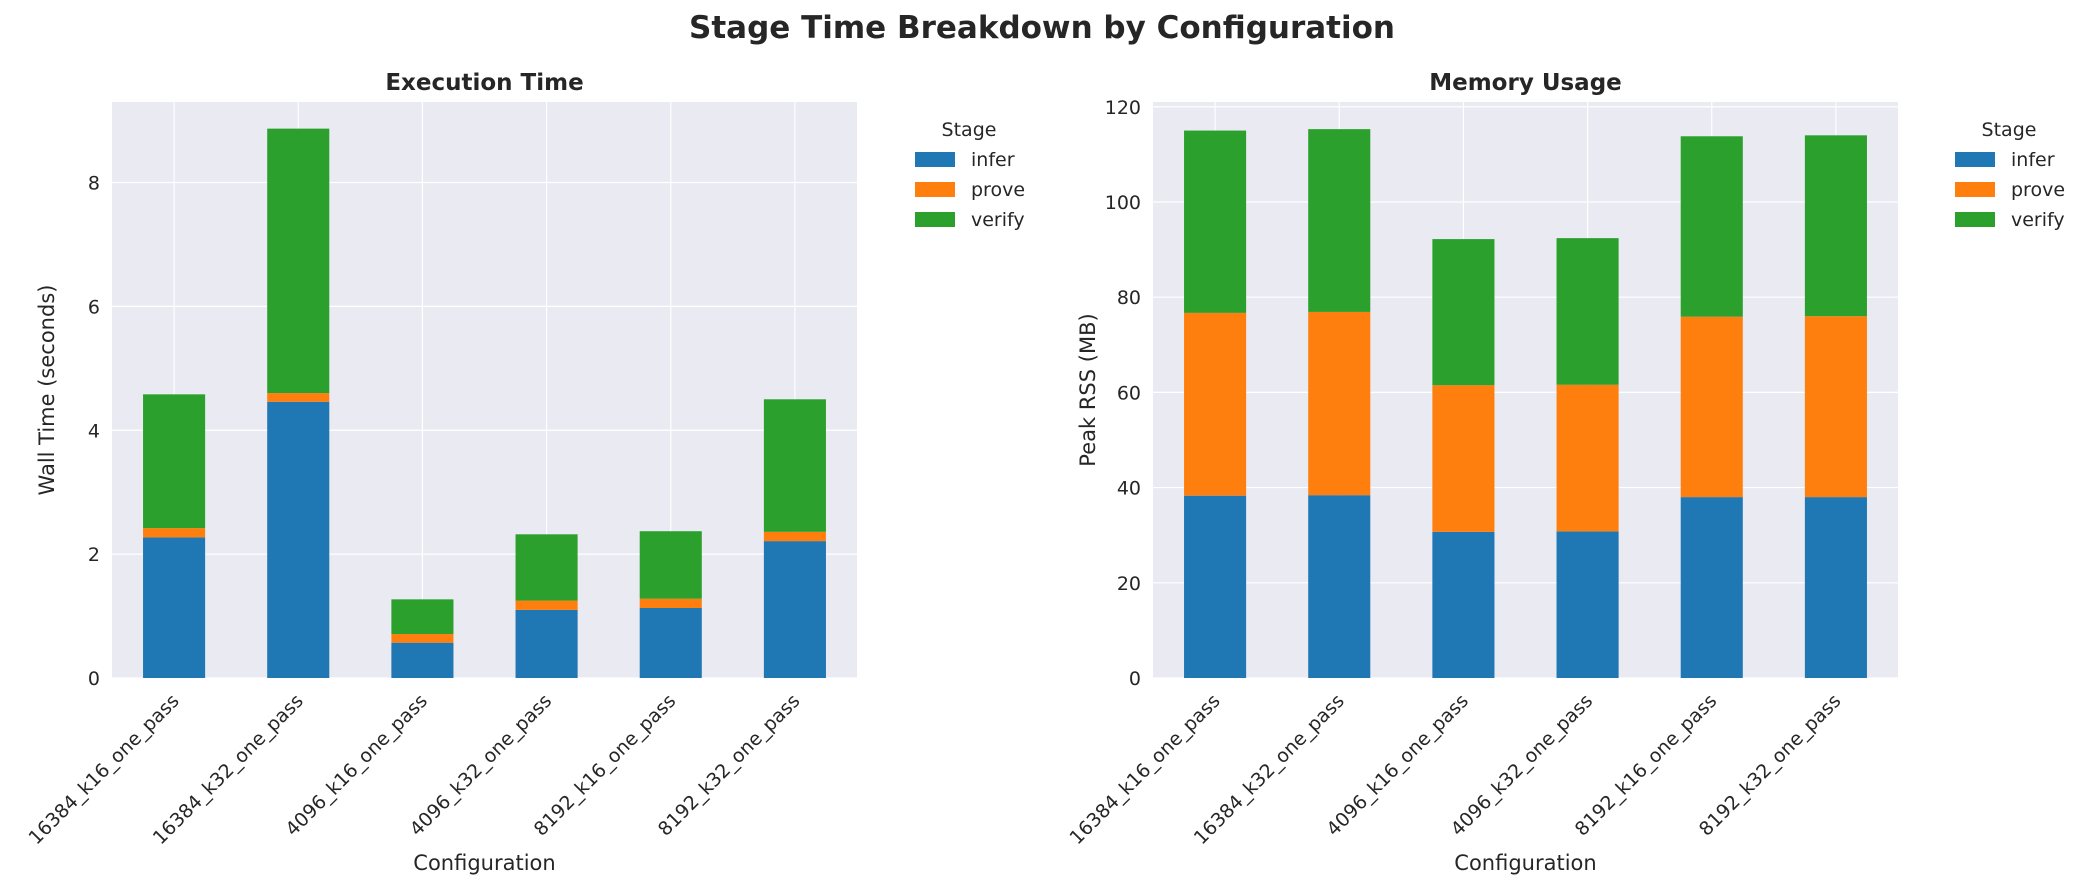 The height and width of the screenshot is (892, 2085). What do you see at coordinates (1129, 393) in the screenshot?
I see `y-tick-label: 60` at bounding box center [1129, 393].